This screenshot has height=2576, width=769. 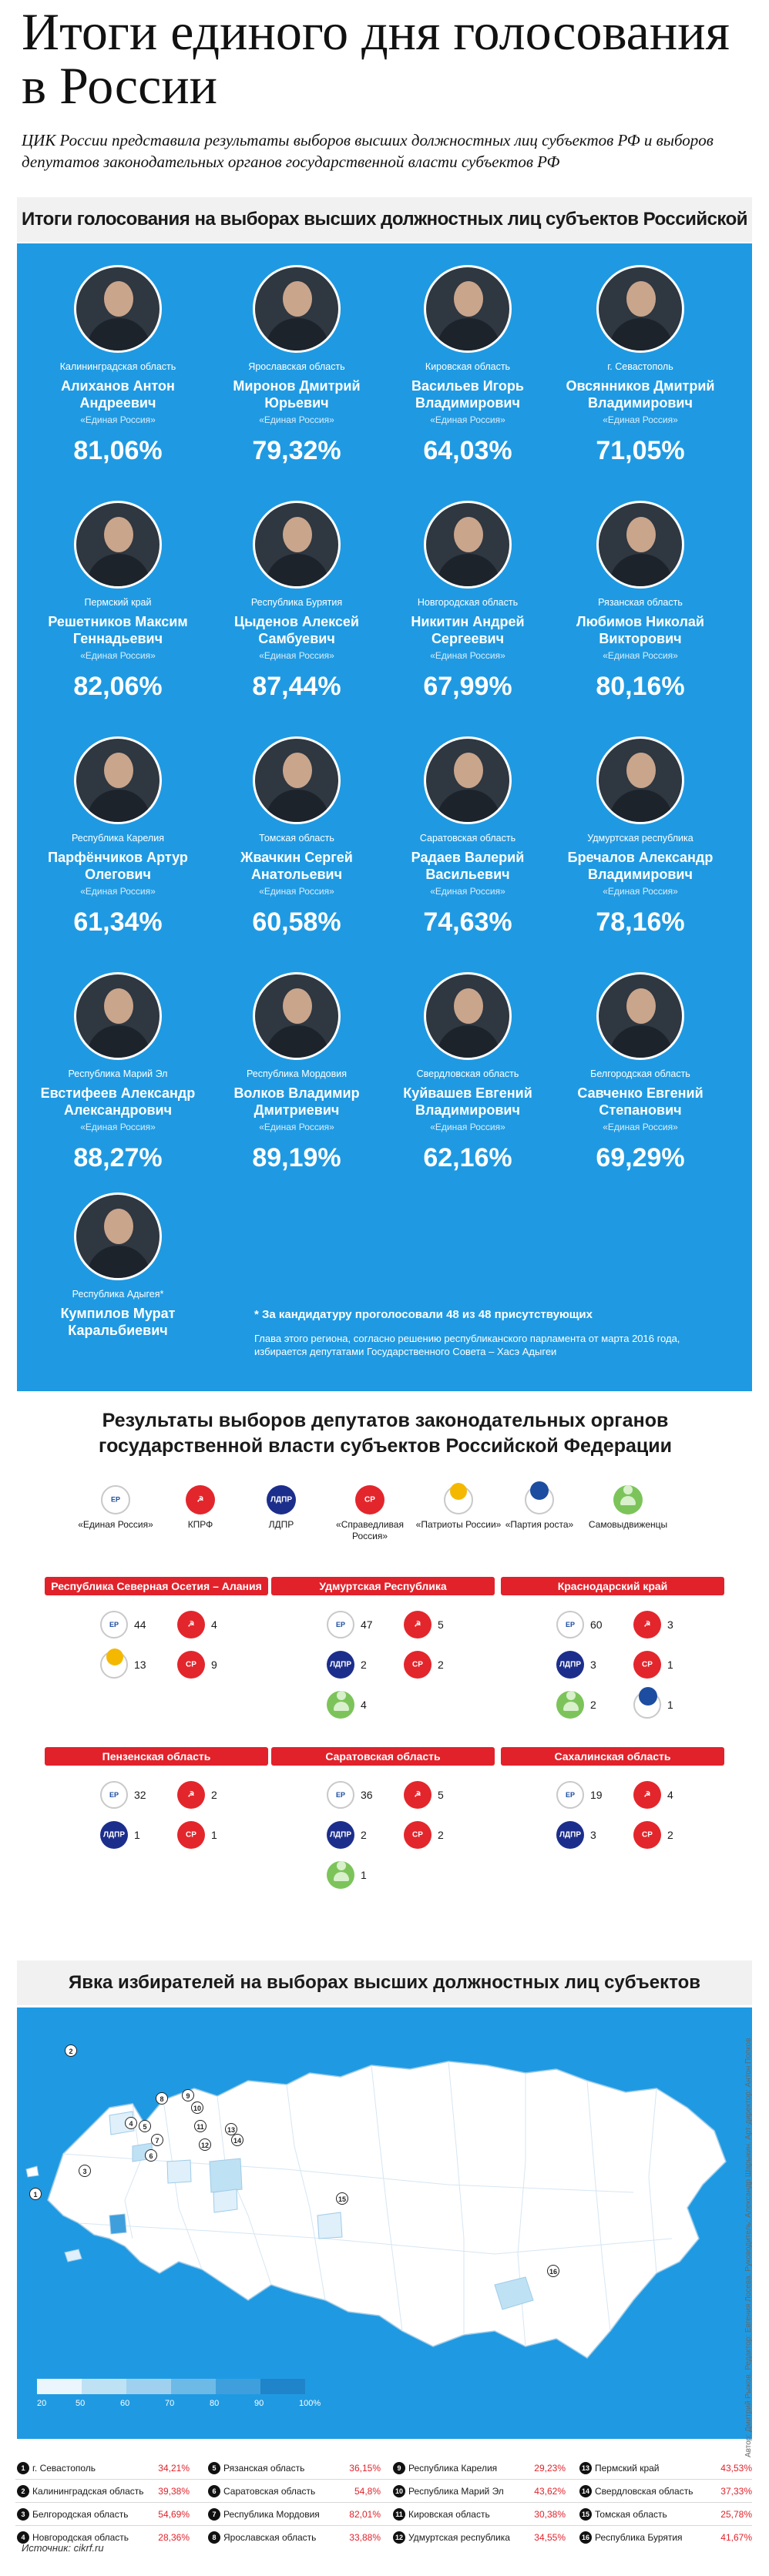 I want to click on legend-item-sr: СР «Справедливая Россия», so click(x=370, y=1513).